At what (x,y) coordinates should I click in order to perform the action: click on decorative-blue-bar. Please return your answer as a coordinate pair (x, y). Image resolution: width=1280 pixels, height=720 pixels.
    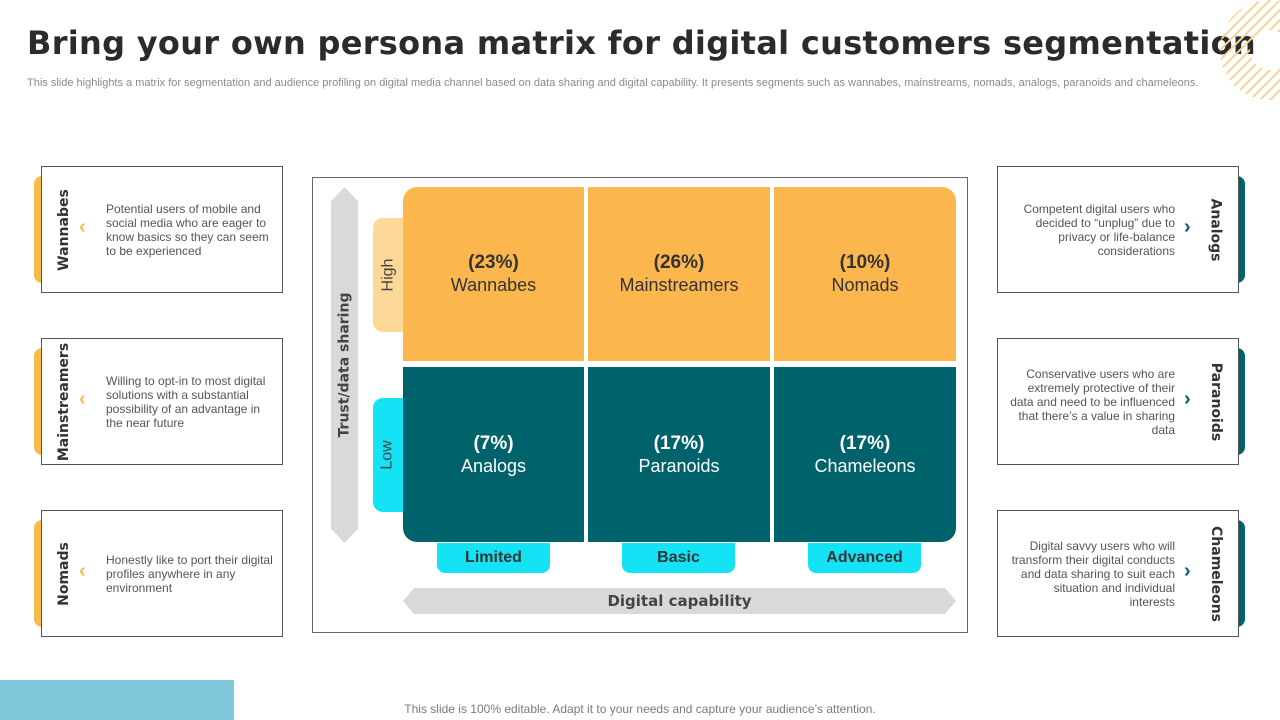
    Looking at the image, I should click on (117, 700).